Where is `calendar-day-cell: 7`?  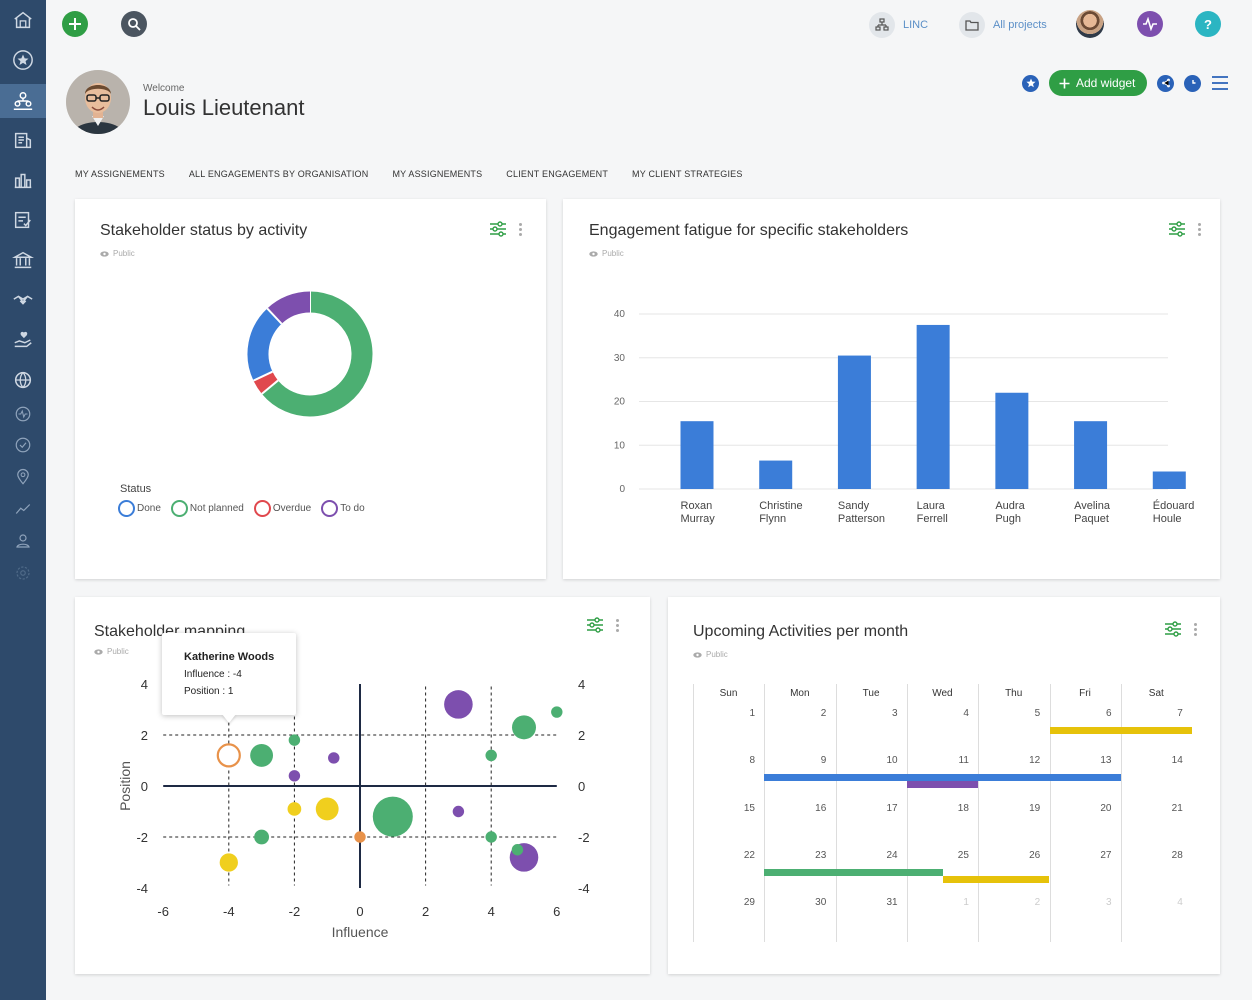
calendar-day-cell: 7 is located at coordinates (1180, 713).